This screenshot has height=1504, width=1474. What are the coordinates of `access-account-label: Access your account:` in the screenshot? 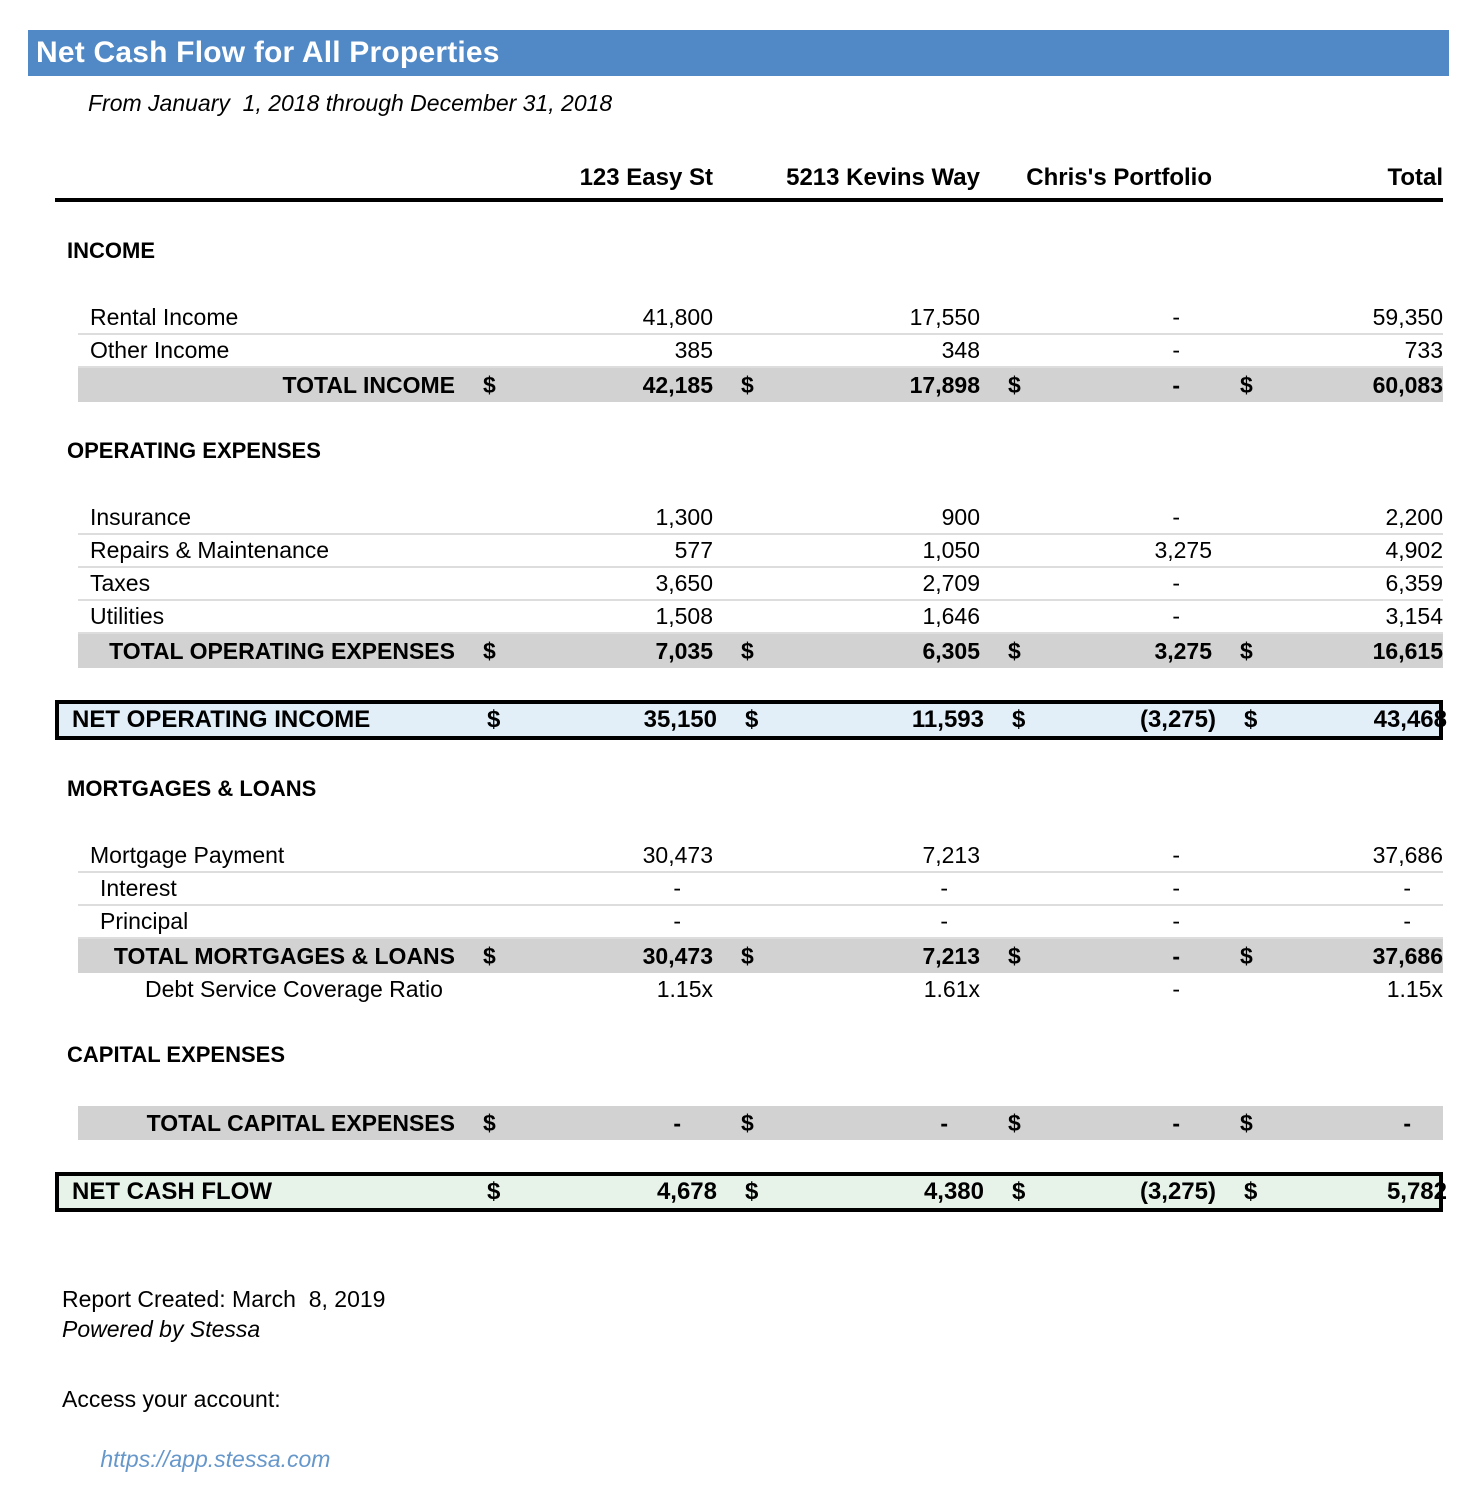 It's located at (171, 1399).